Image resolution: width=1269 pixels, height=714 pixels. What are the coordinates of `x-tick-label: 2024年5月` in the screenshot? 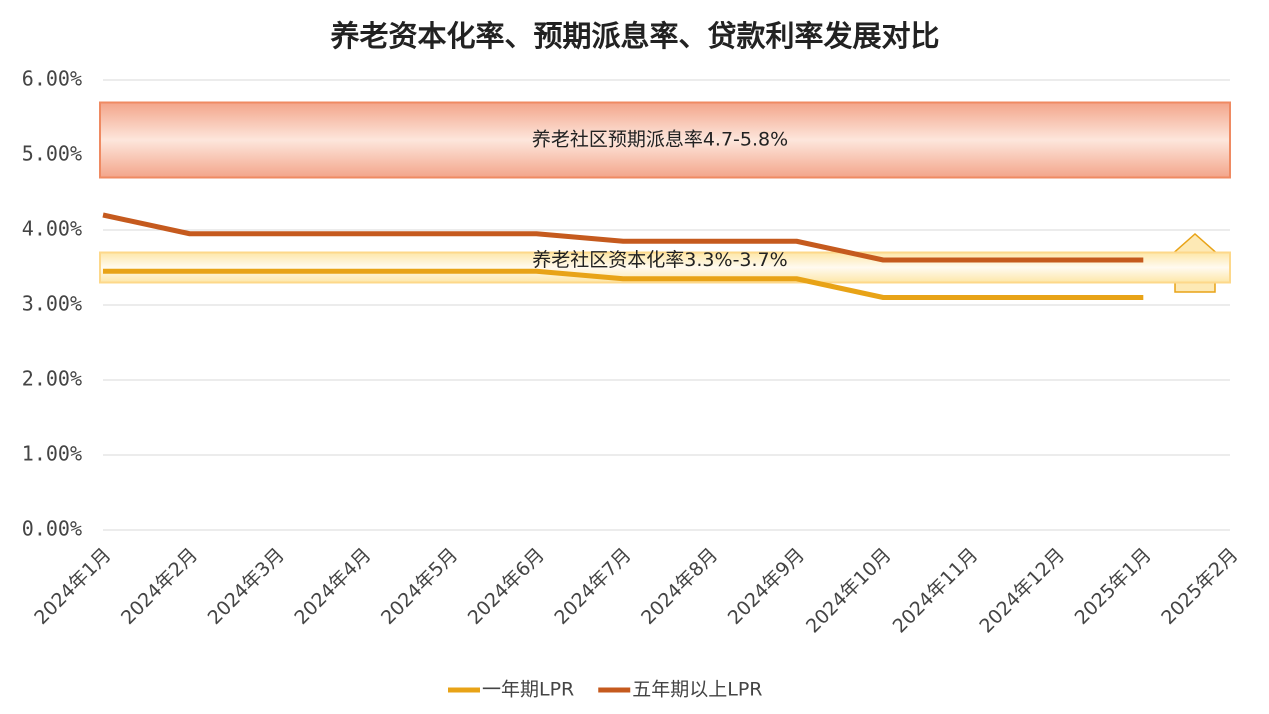 It's located at (419, 586).